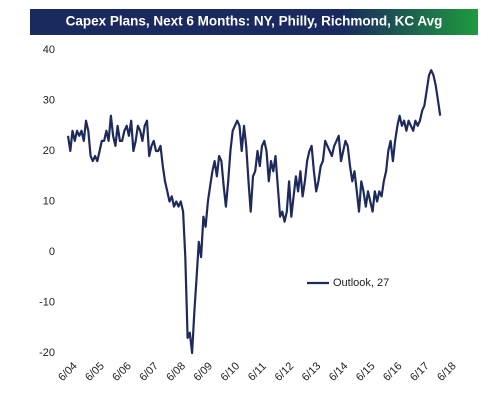 This screenshot has height=413, width=500. Describe the element at coordinates (47, 302) in the screenshot. I see `y-tick-label: -10` at that location.